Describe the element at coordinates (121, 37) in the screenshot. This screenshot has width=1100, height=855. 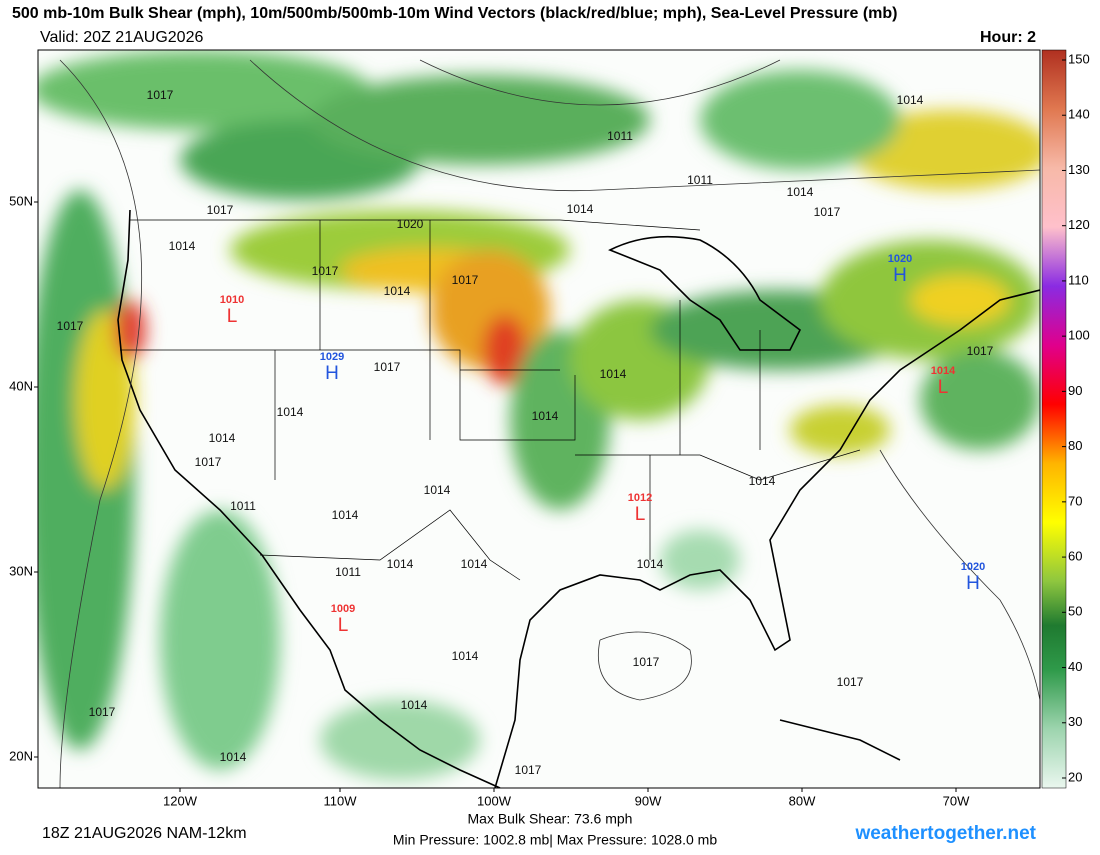
I see `valid-time: Valid: 20Z 21AUG2026` at that location.